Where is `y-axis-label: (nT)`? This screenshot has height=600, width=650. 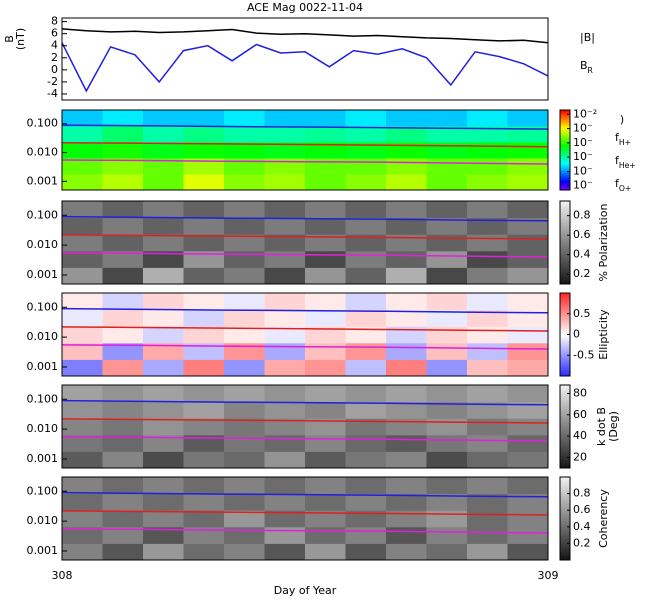
y-axis-label: (nT) is located at coordinates (20, 39).